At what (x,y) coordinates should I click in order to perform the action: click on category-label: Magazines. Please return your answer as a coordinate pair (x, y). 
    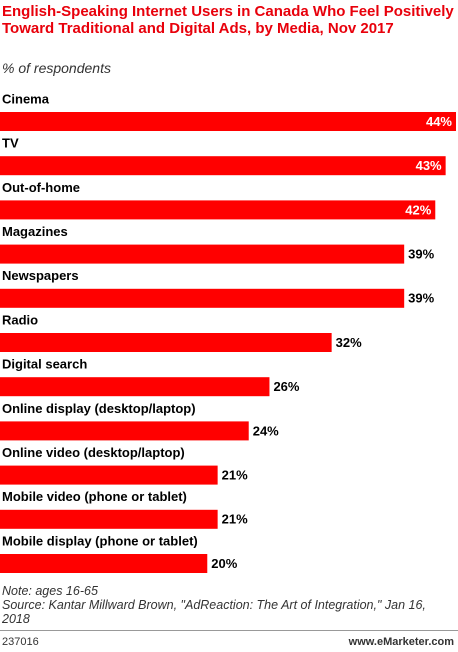
    Looking at the image, I should click on (35, 231).